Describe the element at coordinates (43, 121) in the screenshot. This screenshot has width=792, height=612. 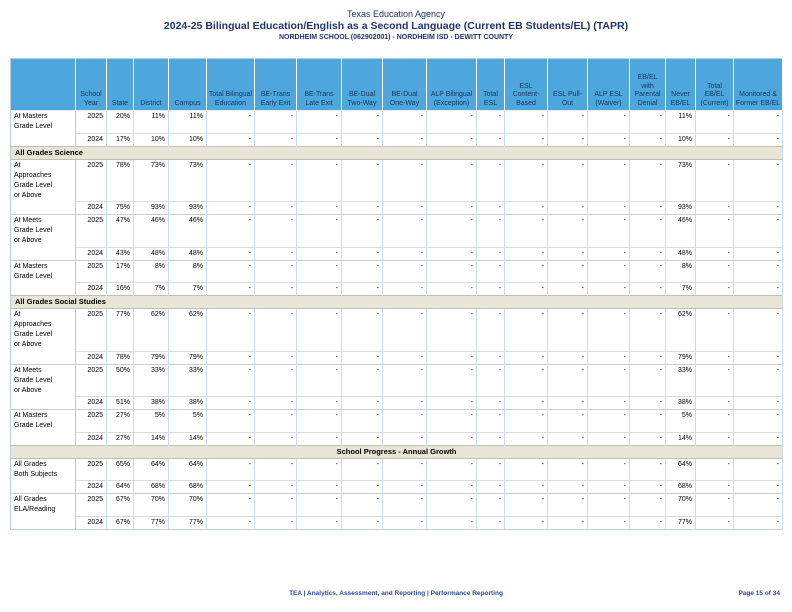
I see `row-label: At Masters Grade Level` at that location.